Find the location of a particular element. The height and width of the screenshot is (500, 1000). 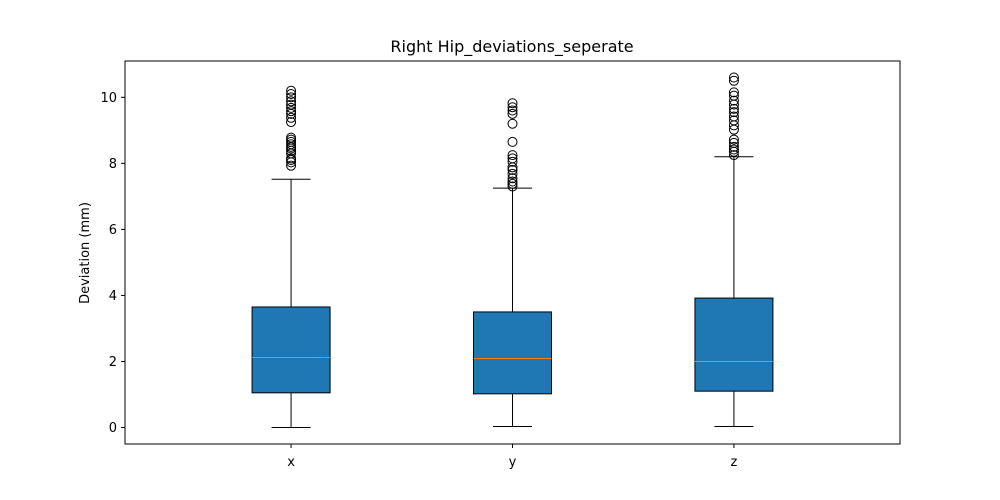

x-tick-label: x is located at coordinates (291, 462).